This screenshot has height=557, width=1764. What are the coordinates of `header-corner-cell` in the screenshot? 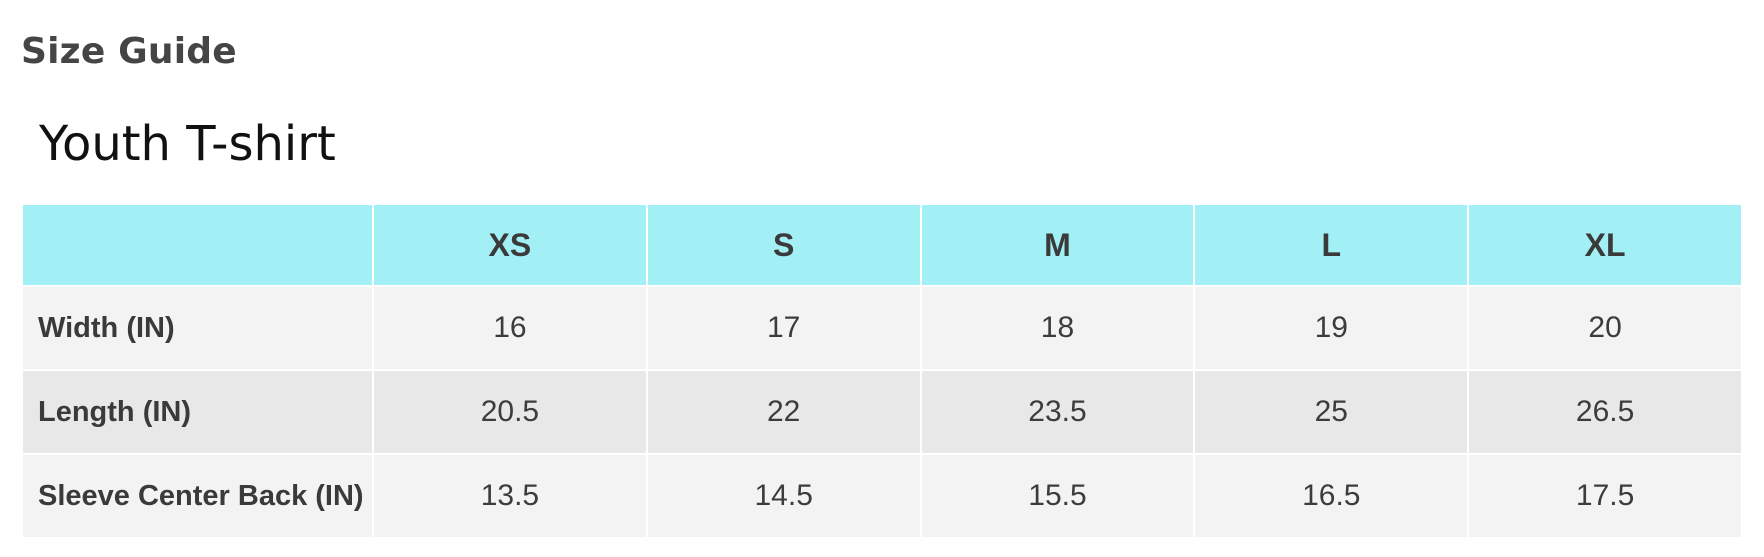 It's located at (197, 245).